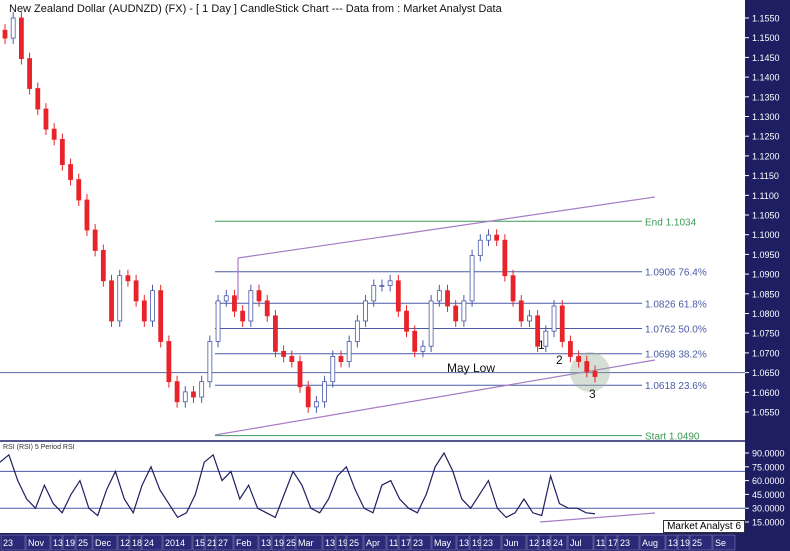  What do you see at coordinates (766, 78) in the screenshot?
I see `price-tick-label: 1.1400` at bounding box center [766, 78].